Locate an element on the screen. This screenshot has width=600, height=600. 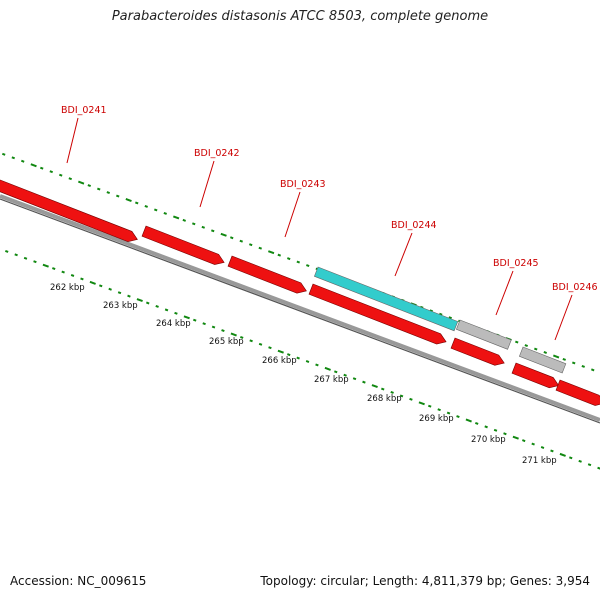
gene-label-BDI_0242: BDI_0242 is located at coordinates (217, 153).